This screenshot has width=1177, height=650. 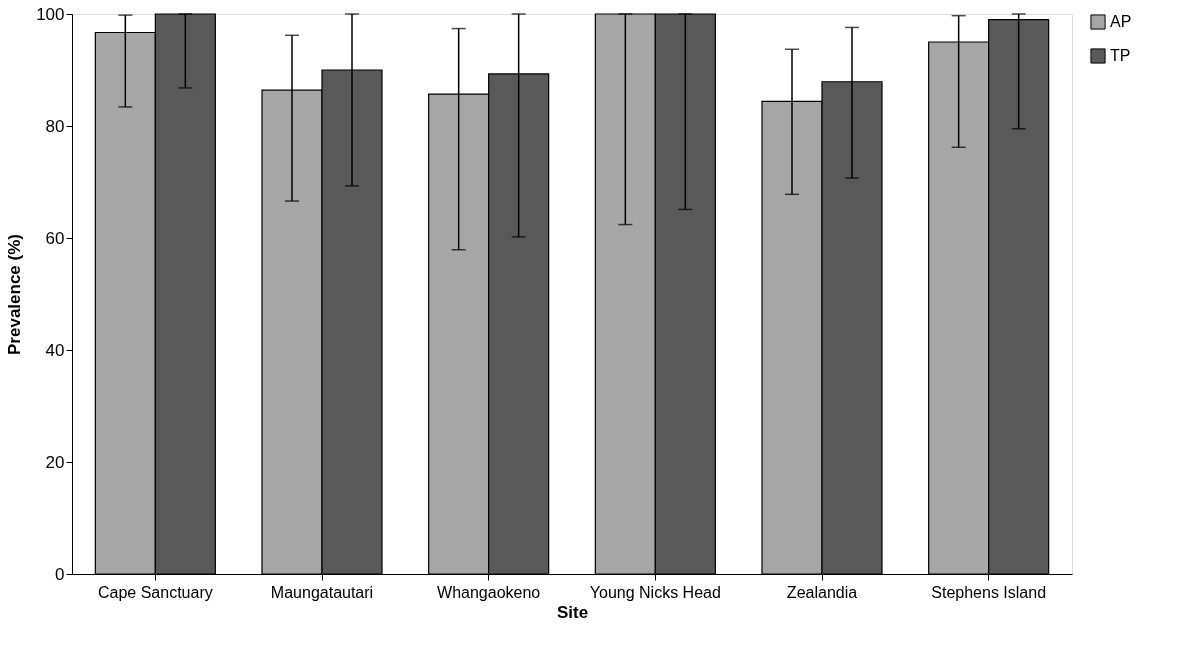 What do you see at coordinates (822, 592) in the screenshot?
I see `x-tick-label: Zealandia` at bounding box center [822, 592].